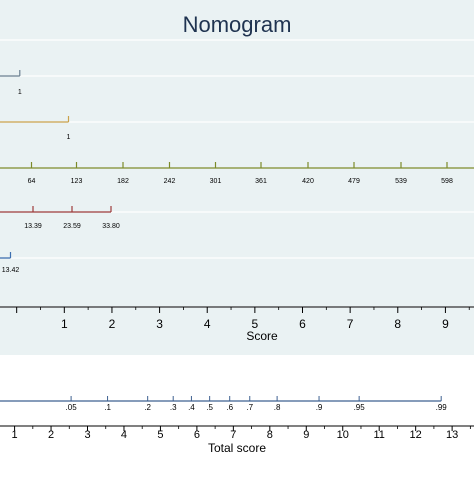 The width and height of the screenshot is (474, 479). I want to click on total-tick-label-12: 12, so click(416, 435).